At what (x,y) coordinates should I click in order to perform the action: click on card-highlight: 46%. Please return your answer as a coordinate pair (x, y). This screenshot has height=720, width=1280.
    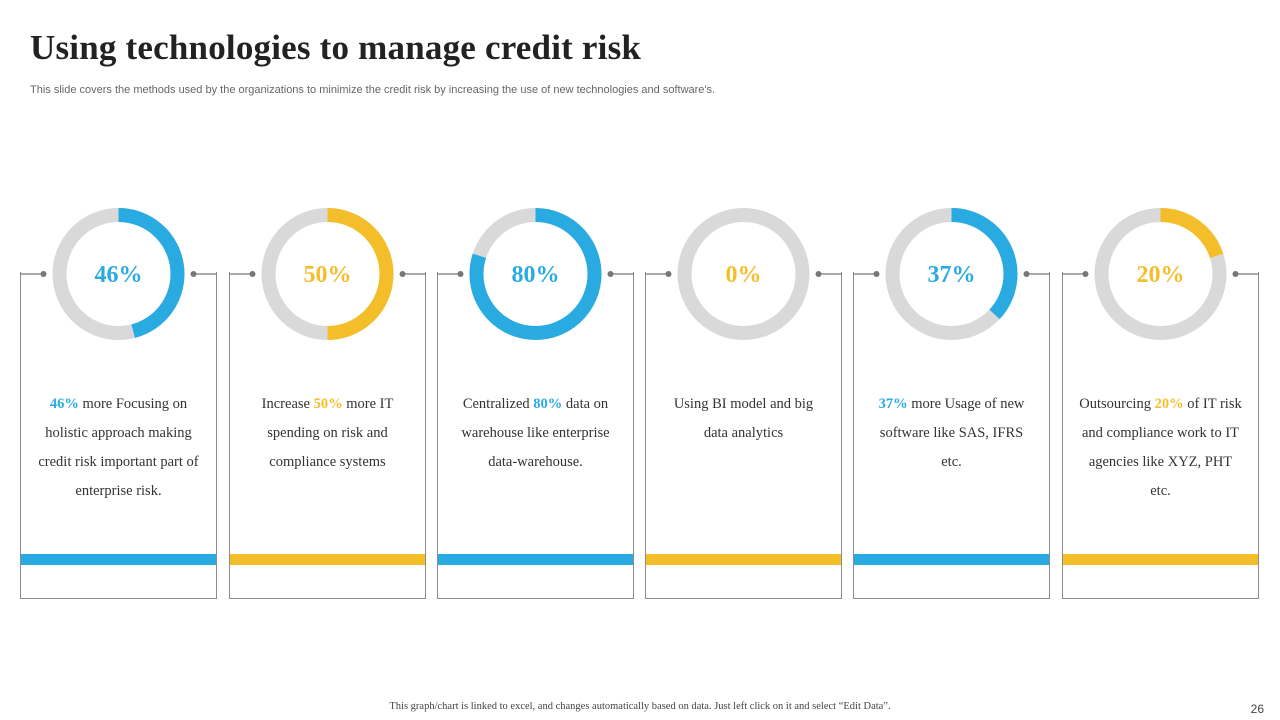
    Looking at the image, I should click on (64, 404).